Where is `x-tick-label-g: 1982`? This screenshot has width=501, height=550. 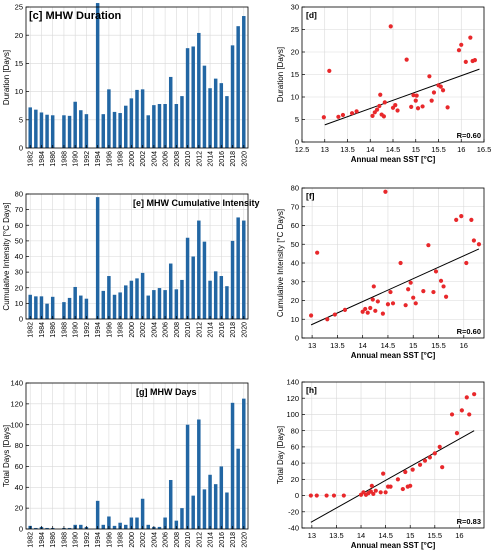 x-tick-label-g: 1982 is located at coordinates (31, 540).